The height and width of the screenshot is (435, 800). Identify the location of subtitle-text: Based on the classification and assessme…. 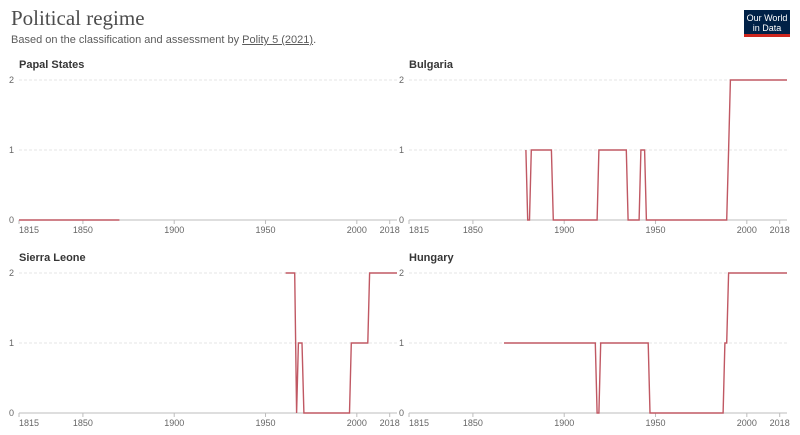
(127, 40).